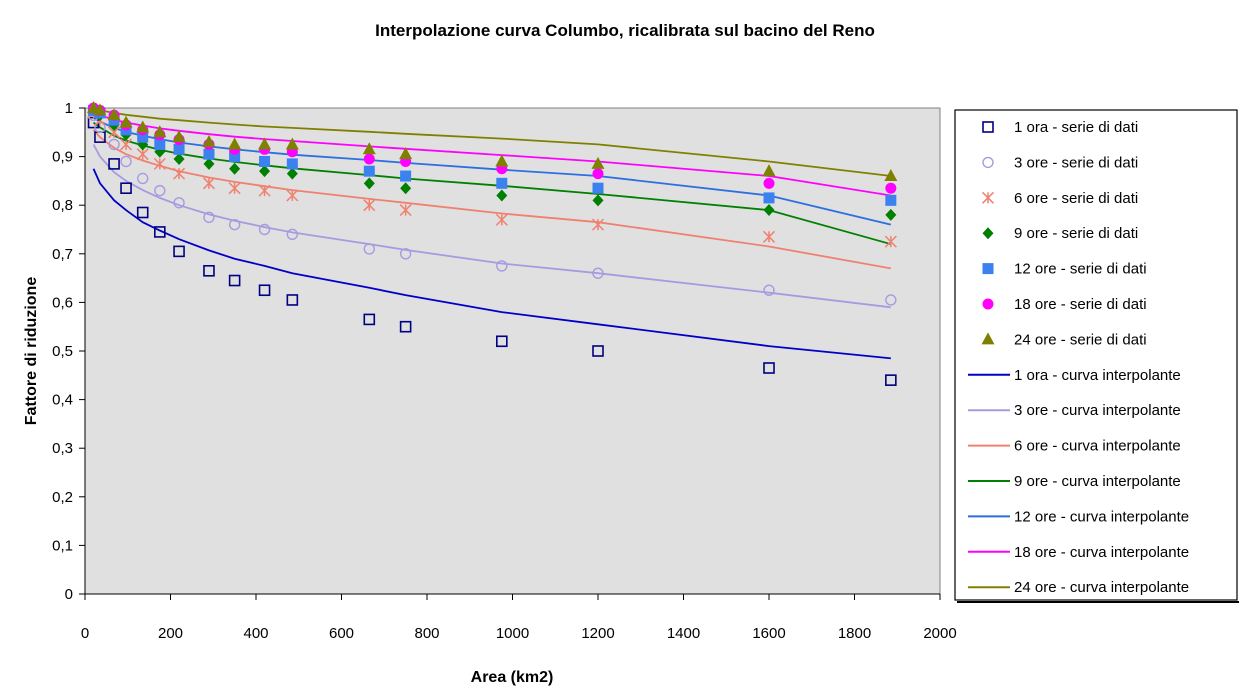  Describe the element at coordinates (854, 633) in the screenshot. I see `x-tick-label: 1800` at that location.